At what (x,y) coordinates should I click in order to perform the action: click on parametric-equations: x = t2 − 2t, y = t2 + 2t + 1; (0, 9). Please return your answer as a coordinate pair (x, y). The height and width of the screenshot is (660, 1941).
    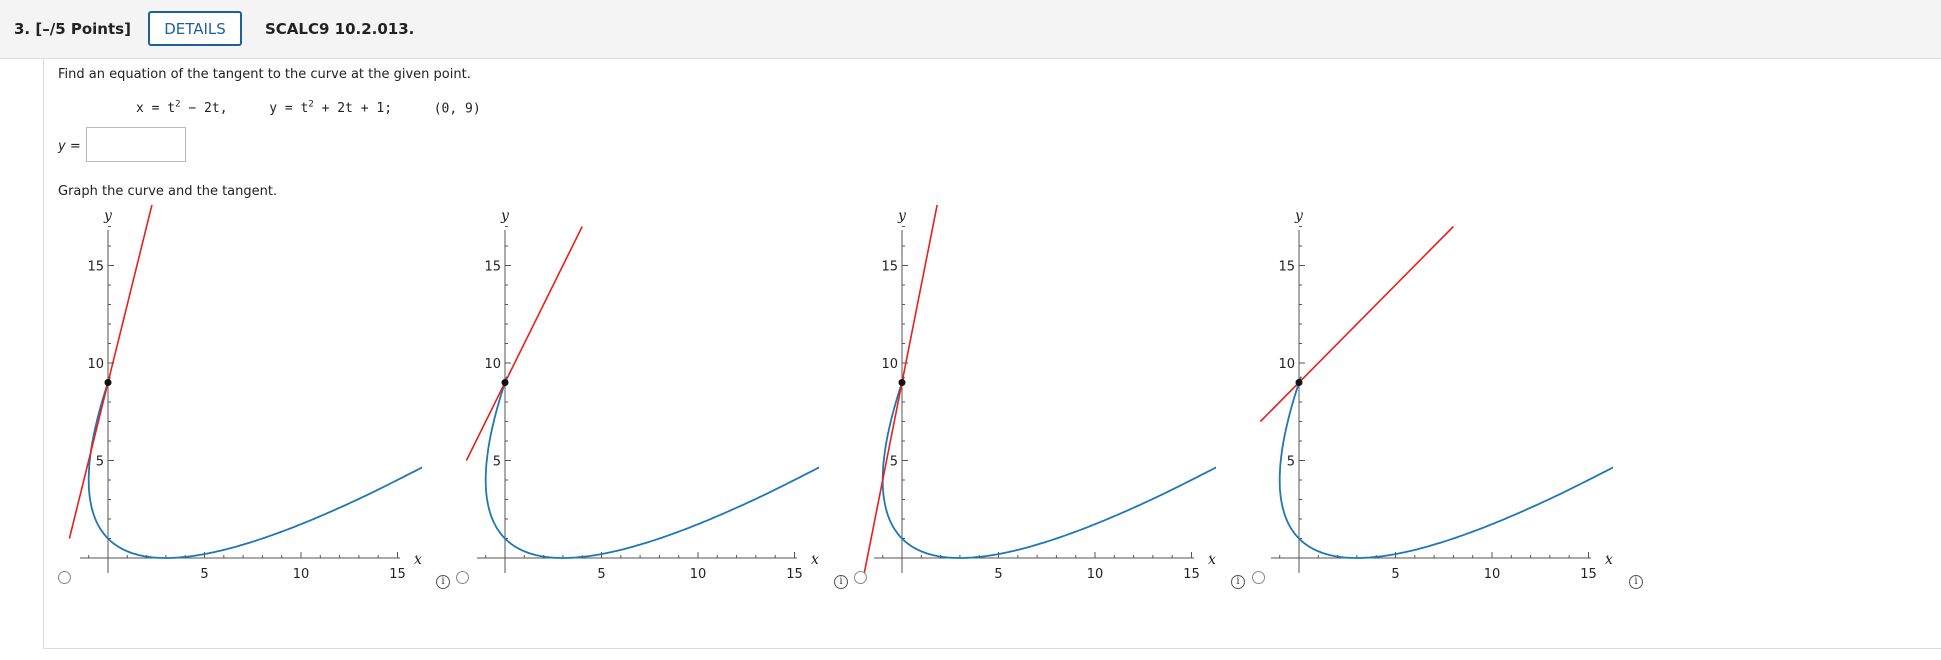
    Looking at the image, I should click on (308, 108).